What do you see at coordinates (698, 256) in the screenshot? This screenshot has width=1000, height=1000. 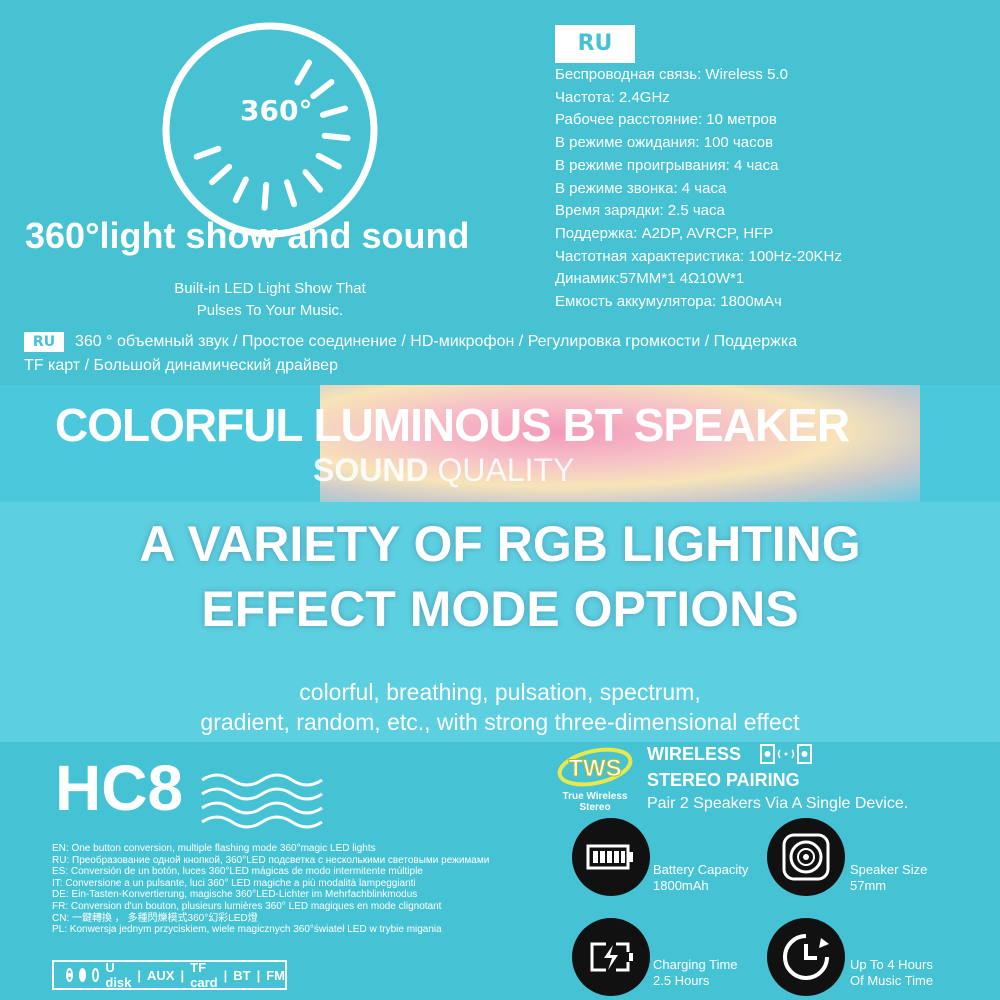 I see `spec-line: Частотная характеристика: 100Hz-20KHz` at bounding box center [698, 256].